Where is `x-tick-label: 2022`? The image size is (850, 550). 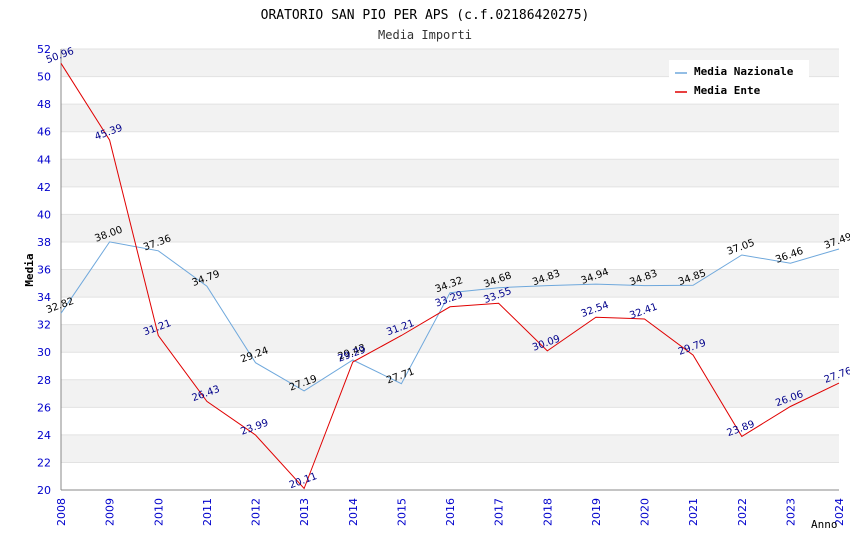
x-tick-label: 2022 is located at coordinates (742, 512).